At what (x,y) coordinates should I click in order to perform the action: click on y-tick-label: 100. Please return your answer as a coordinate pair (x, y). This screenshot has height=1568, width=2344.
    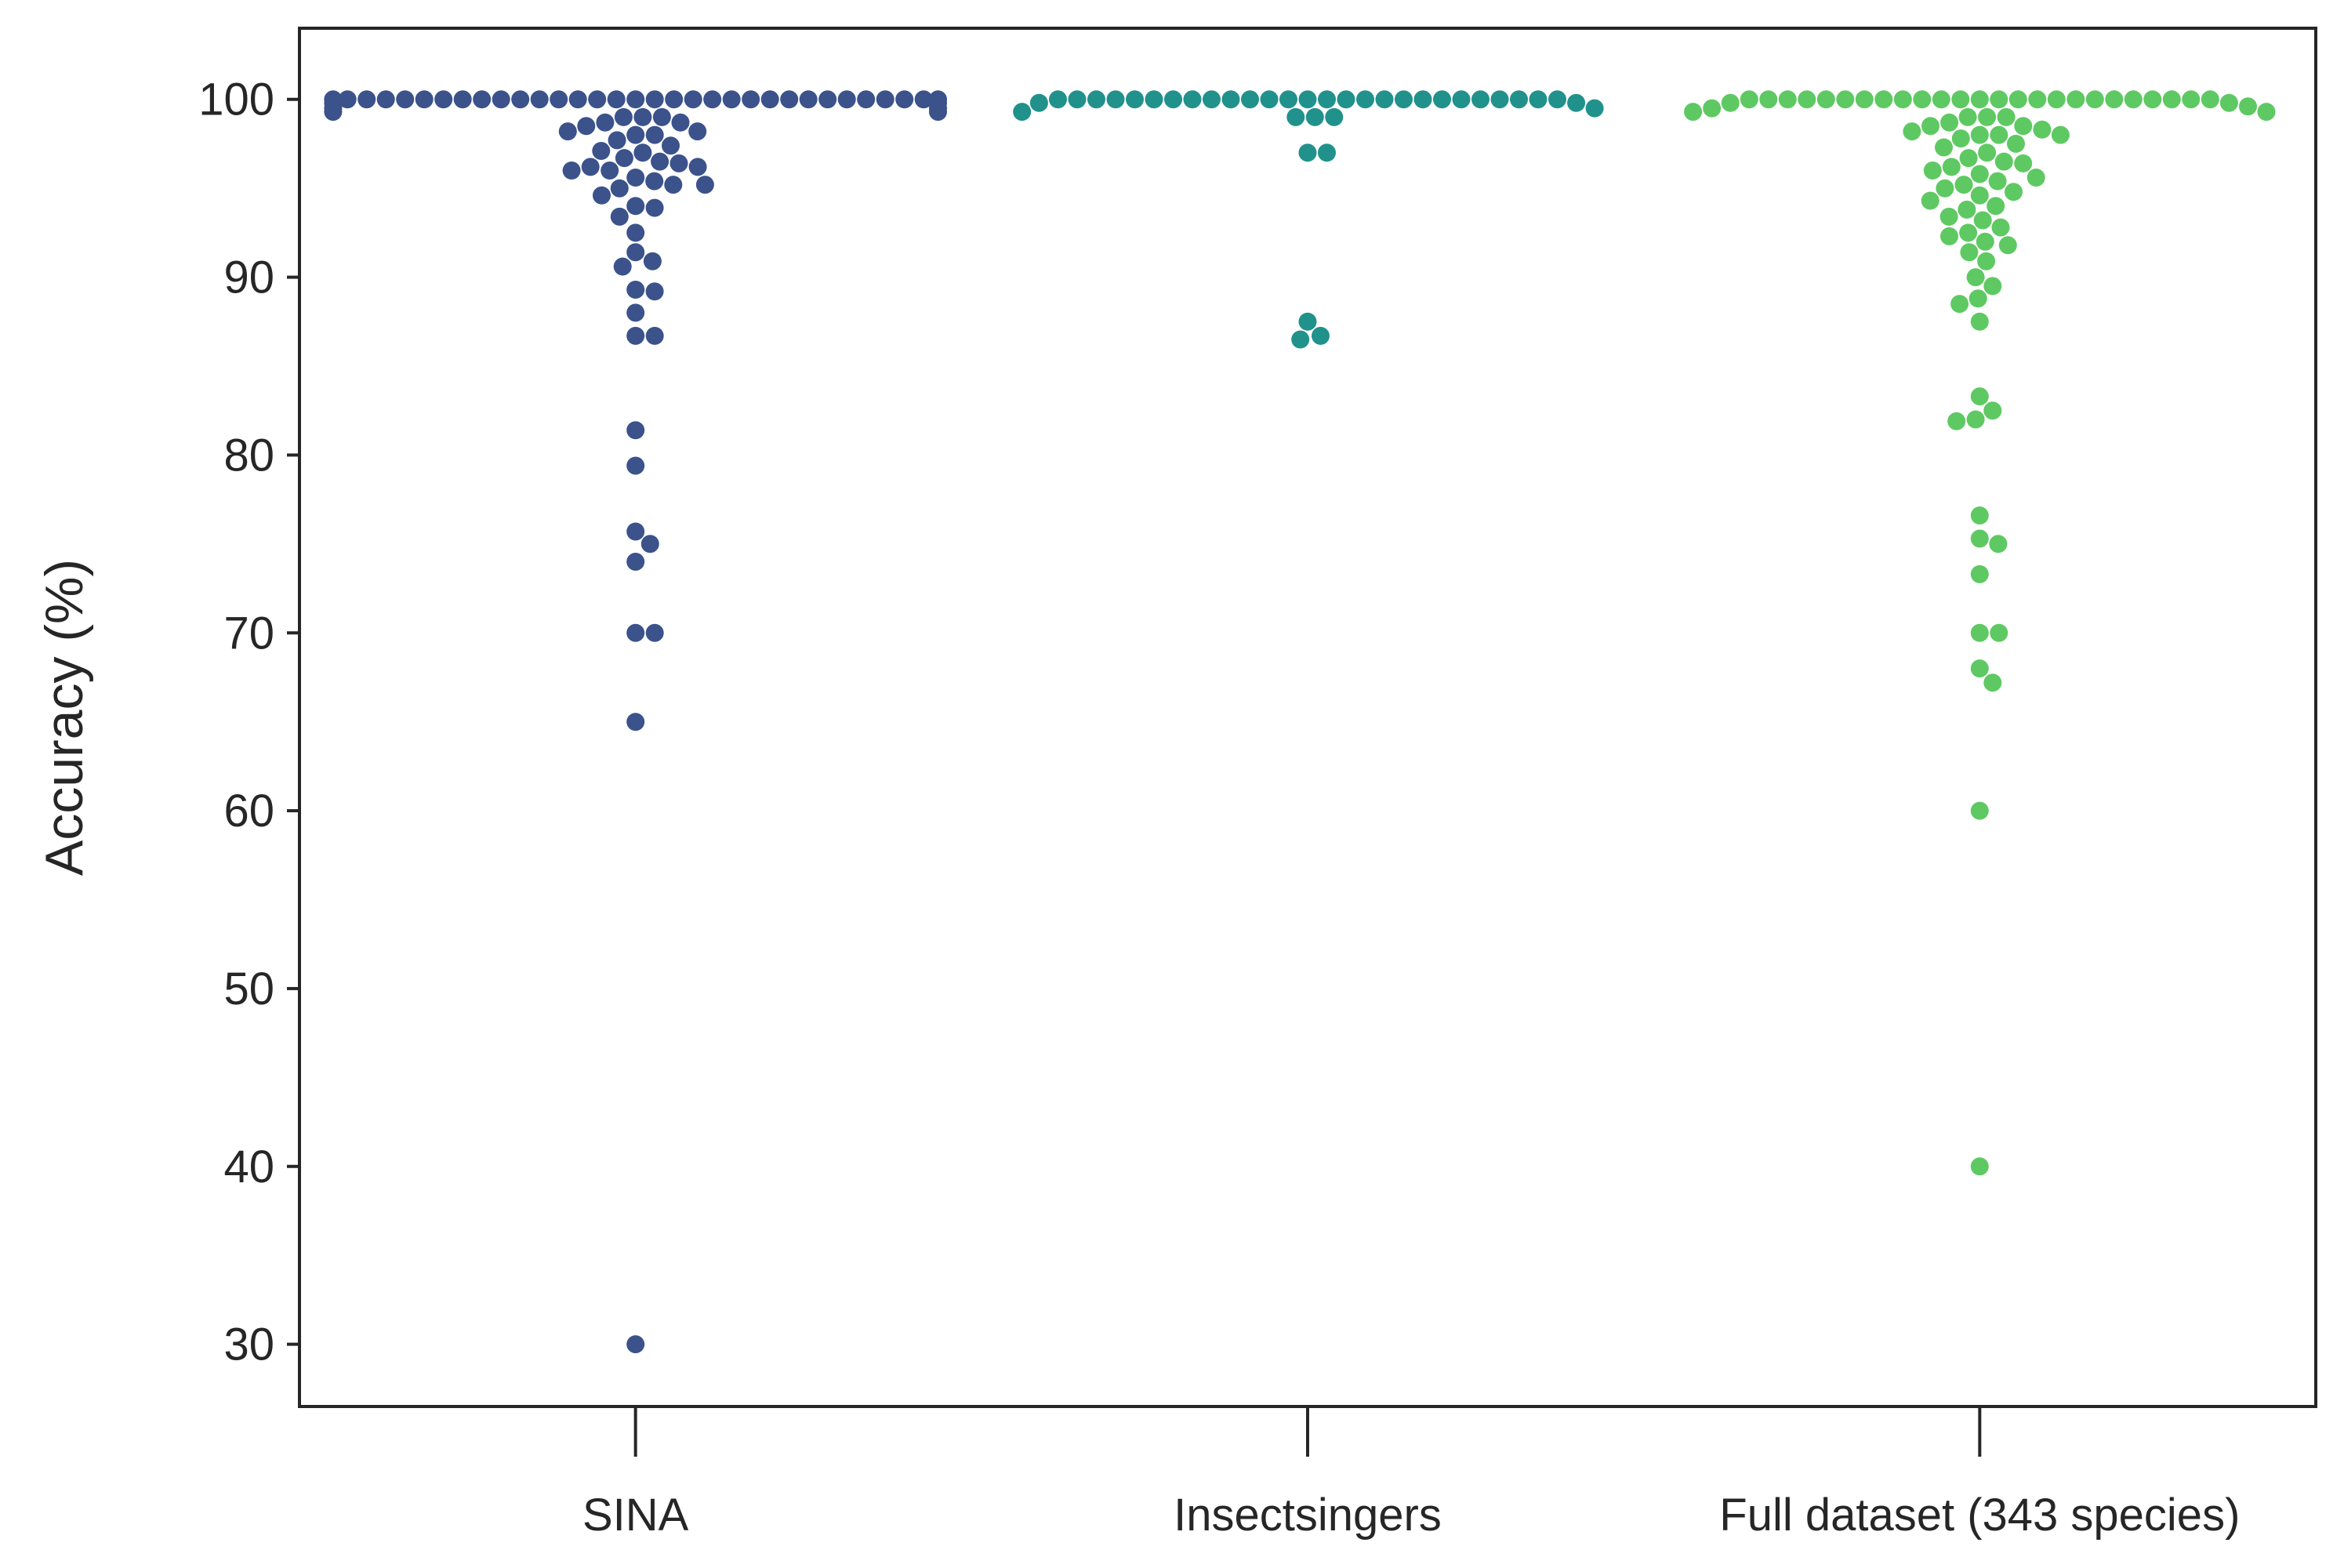
    Looking at the image, I should click on (236, 99).